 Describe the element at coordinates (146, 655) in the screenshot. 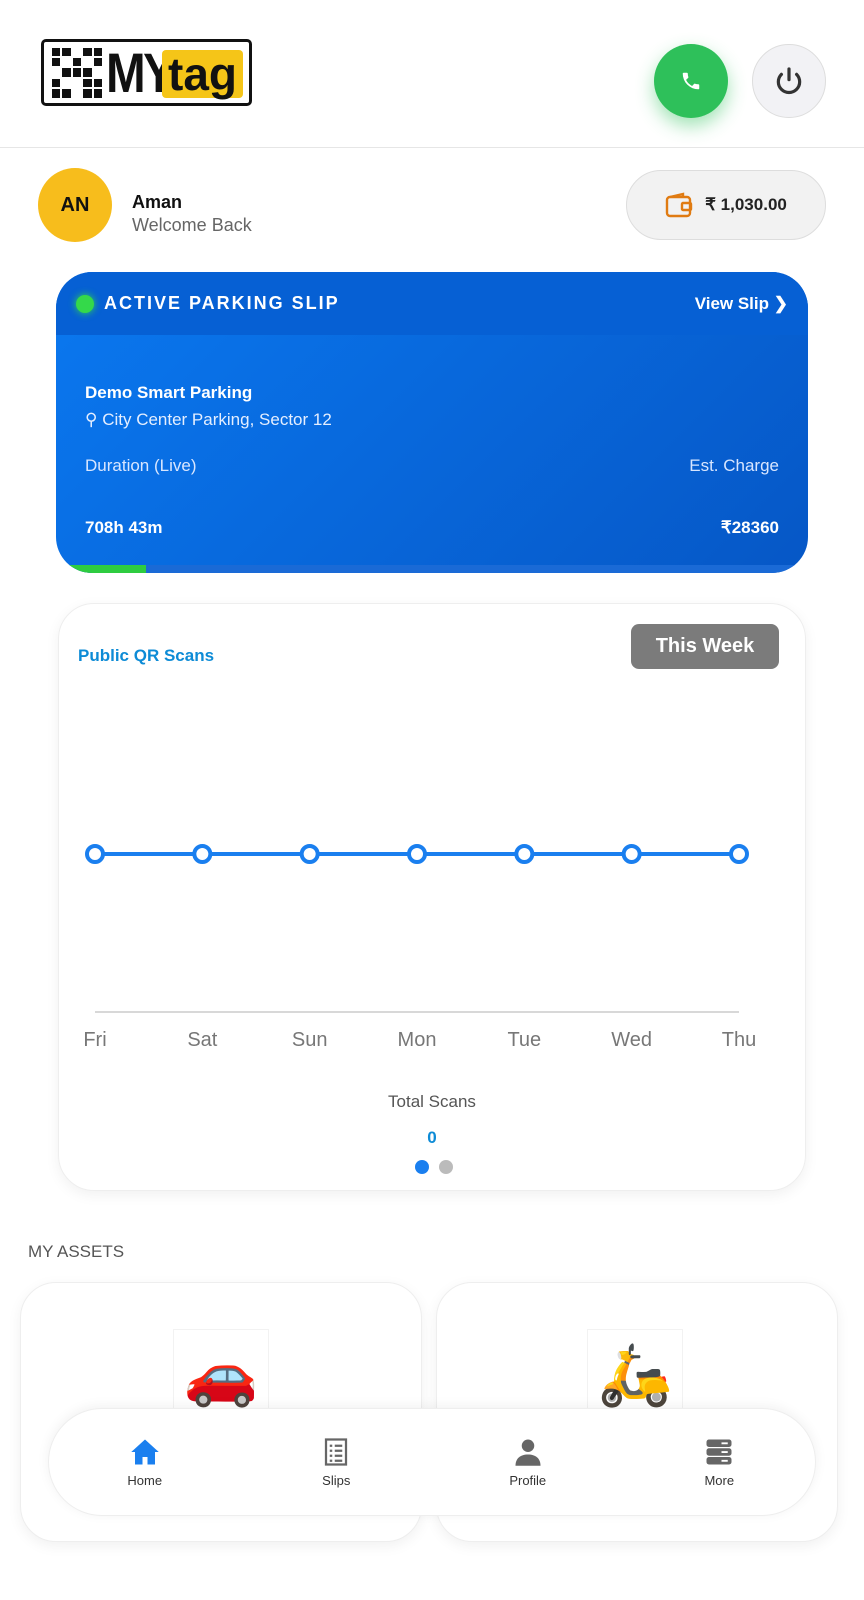

I see `chart-title: Public QR Scans` at that location.